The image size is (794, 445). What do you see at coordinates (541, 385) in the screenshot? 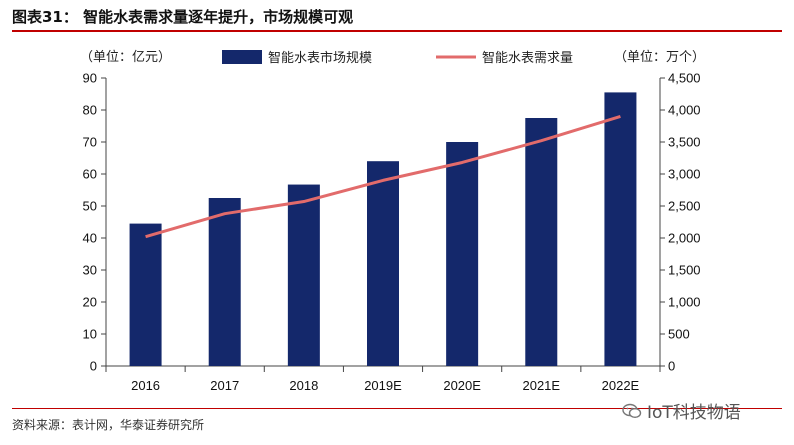
I see `x-axis-tick-label: 2021E` at bounding box center [541, 385].